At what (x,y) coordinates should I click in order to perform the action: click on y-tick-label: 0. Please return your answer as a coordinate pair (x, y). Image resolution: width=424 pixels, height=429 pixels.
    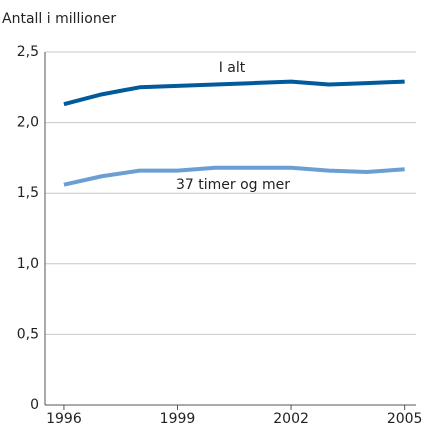
    Looking at the image, I should click on (34, 405).